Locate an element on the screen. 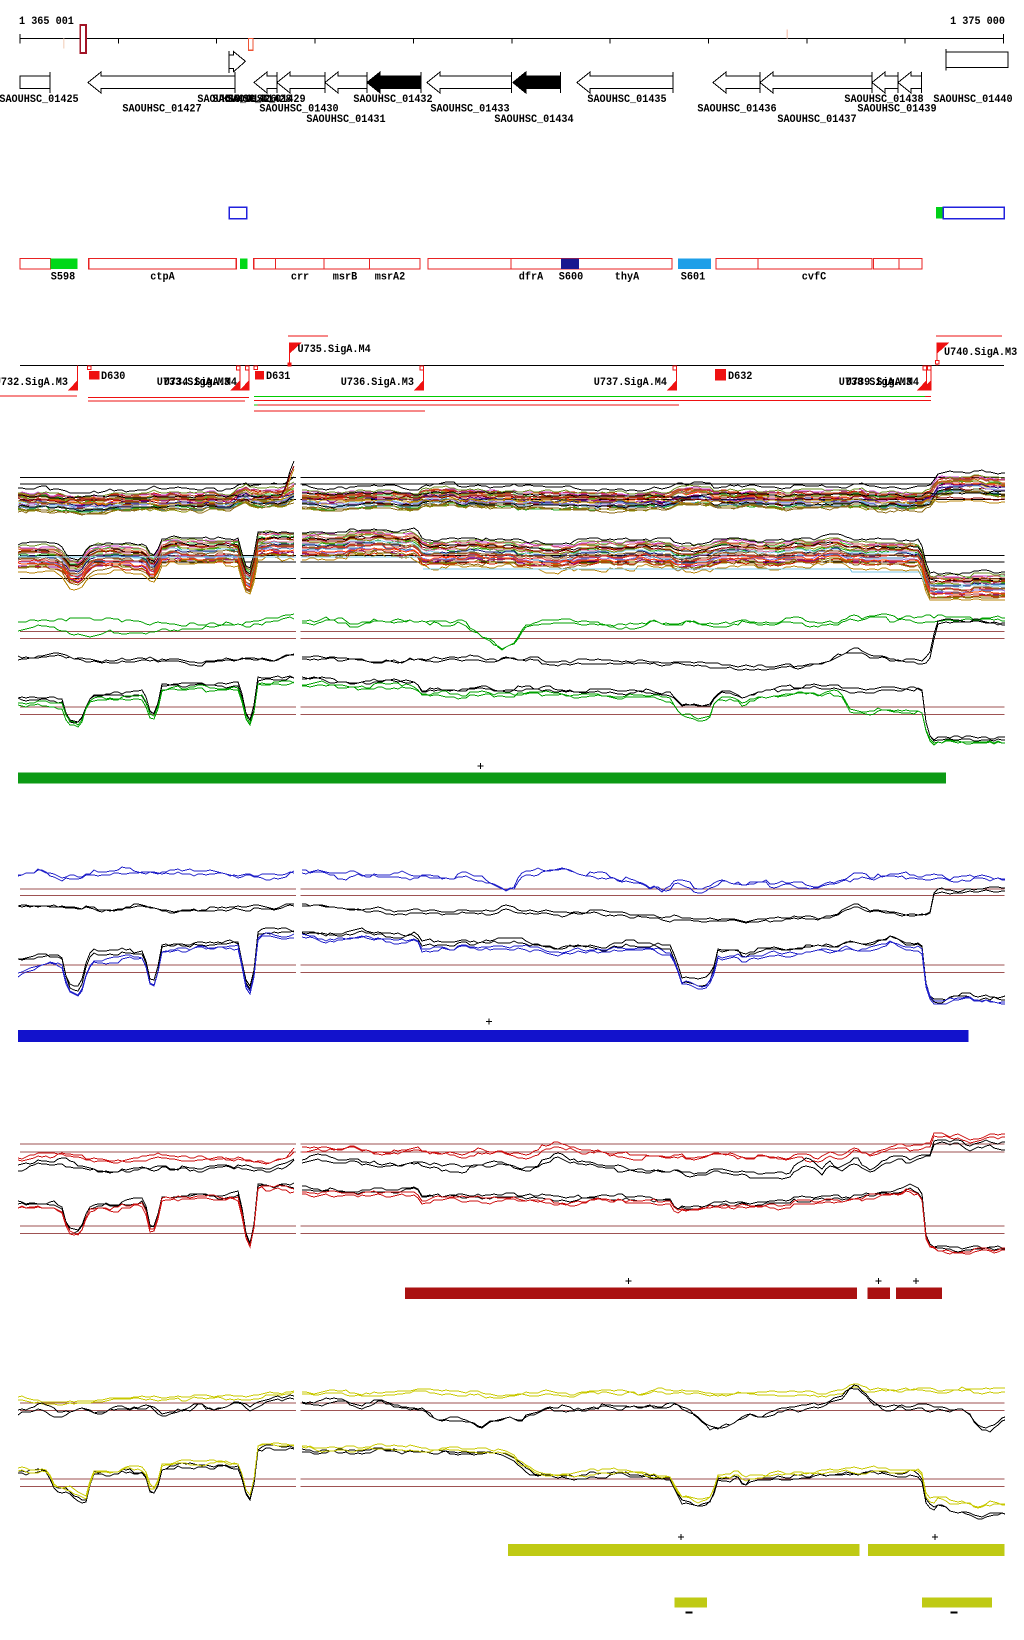 The width and height of the screenshot is (1024, 1640). svg-text: SAOUHSC_01434 is located at coordinates (534, 120).